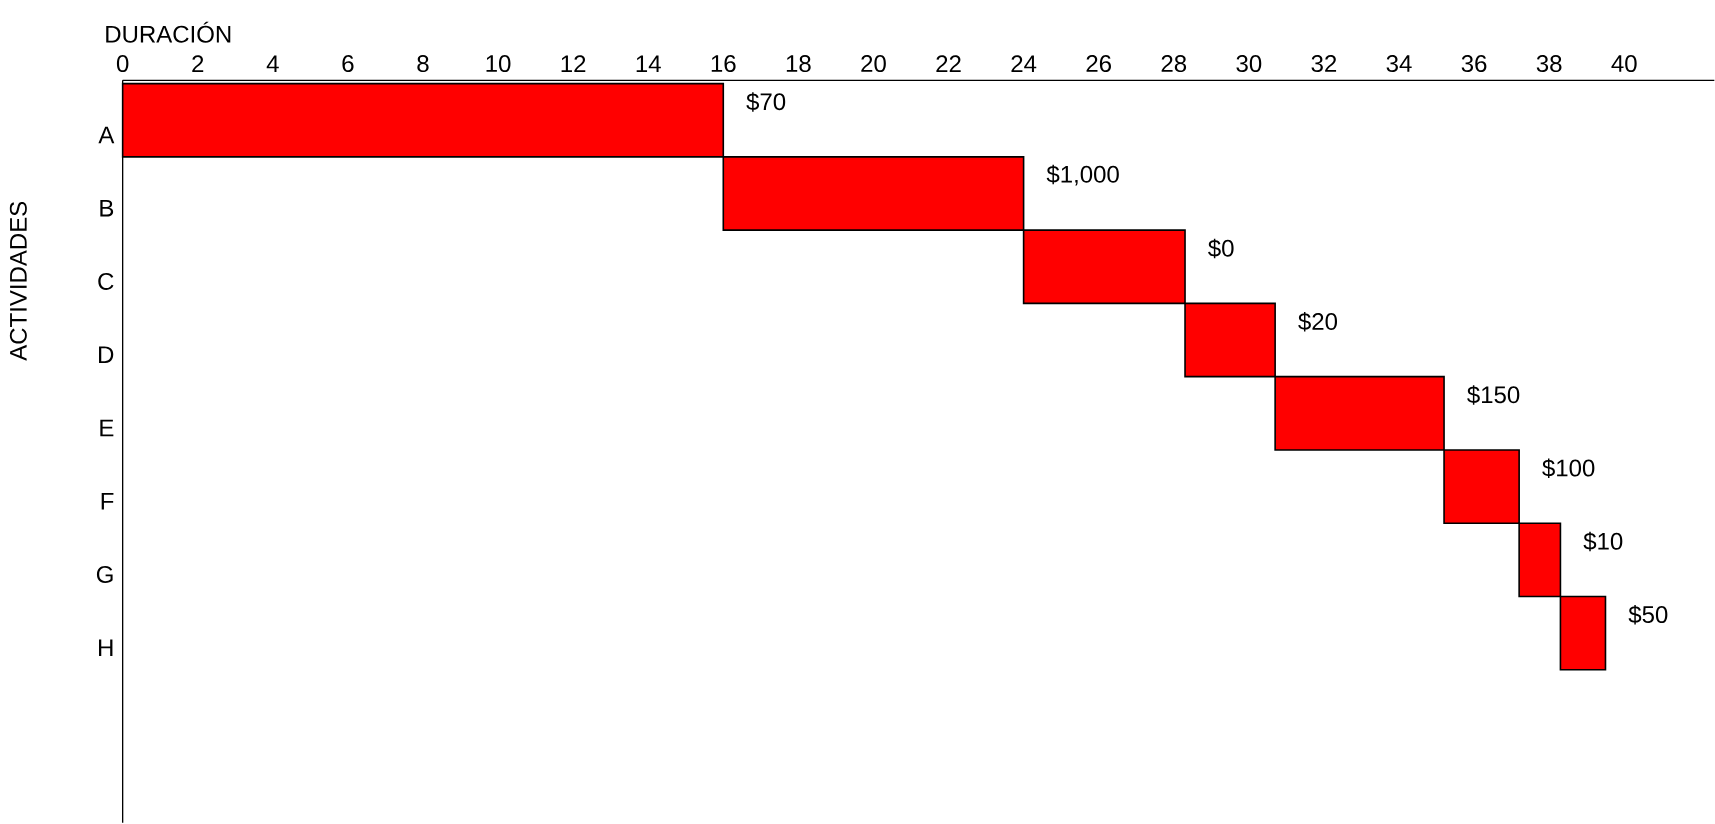 Image resolution: width=1715 pixels, height=824 pixels. I want to click on x-tick-label: 2, so click(198, 64).